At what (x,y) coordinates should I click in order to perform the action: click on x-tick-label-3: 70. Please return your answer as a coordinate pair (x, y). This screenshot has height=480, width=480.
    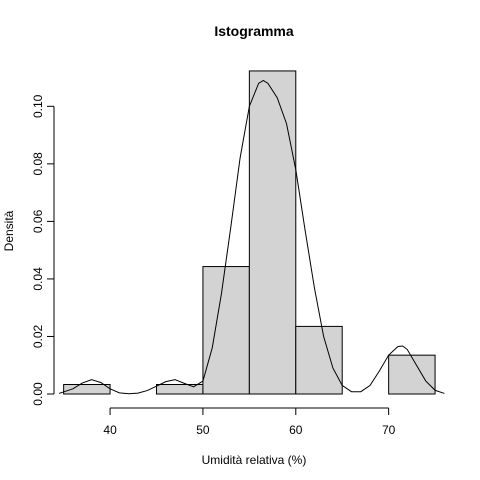
    Looking at the image, I should click on (389, 430).